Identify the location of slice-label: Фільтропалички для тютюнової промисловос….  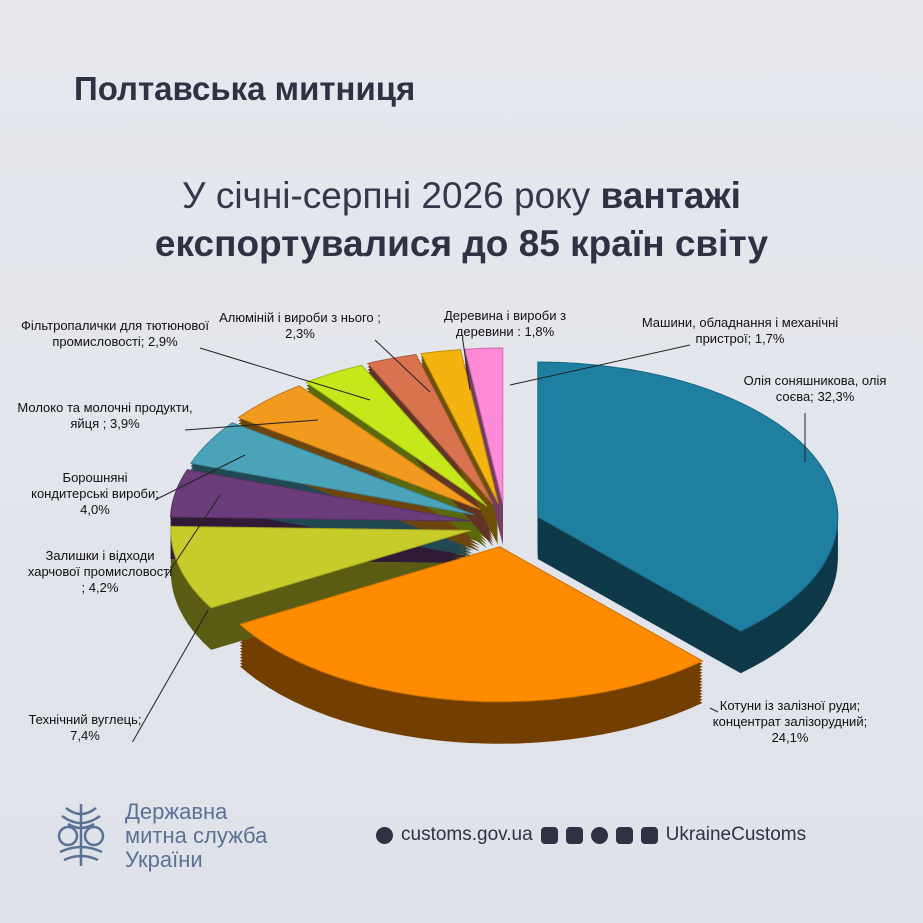
(115, 334).